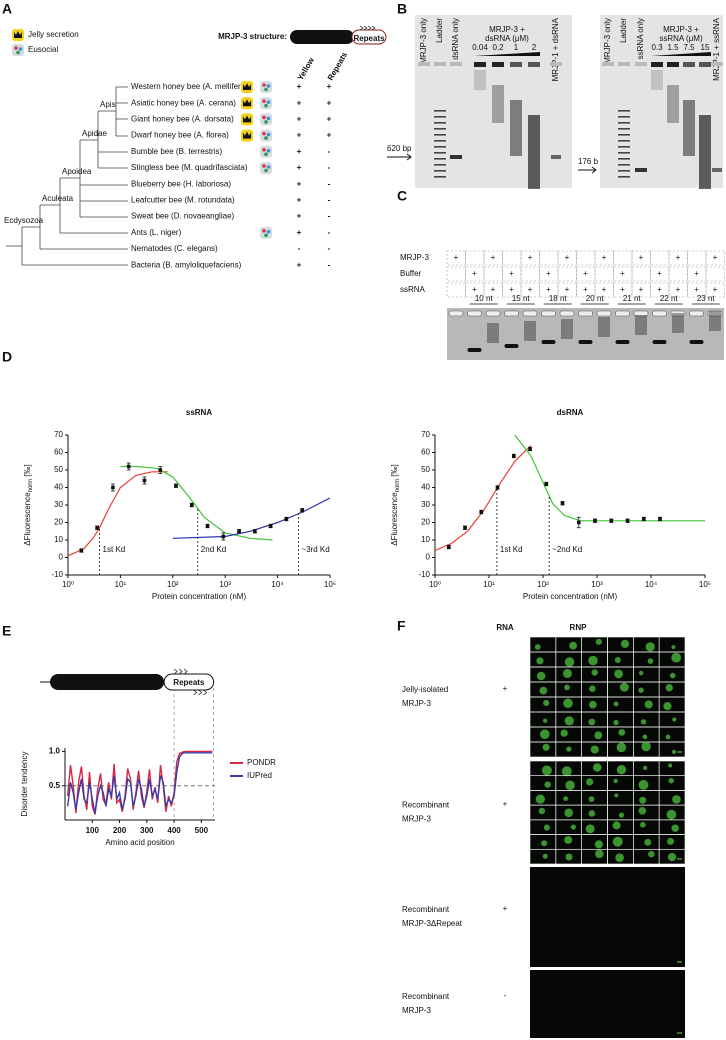 This screenshot has height=1040, width=726. Describe the element at coordinates (402, 9) in the screenshot. I see `panel-label: B` at that location.